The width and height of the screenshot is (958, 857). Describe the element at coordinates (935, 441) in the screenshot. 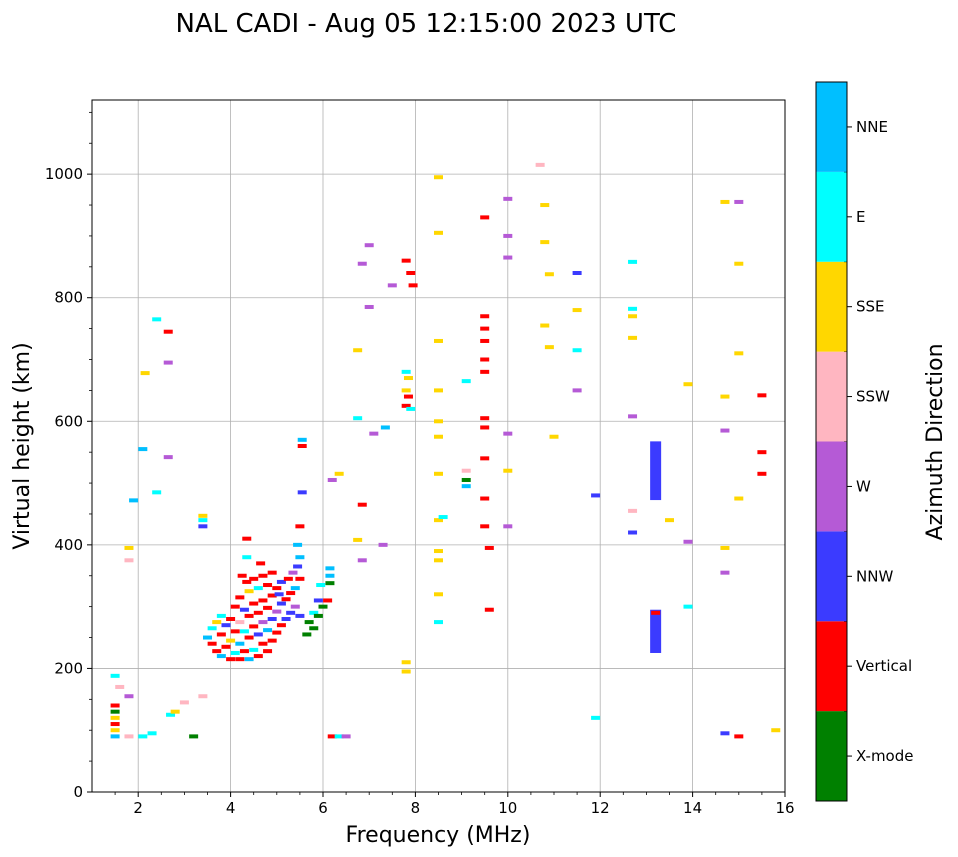

I see `colorbar-title: Azimuth Direction` at that location.